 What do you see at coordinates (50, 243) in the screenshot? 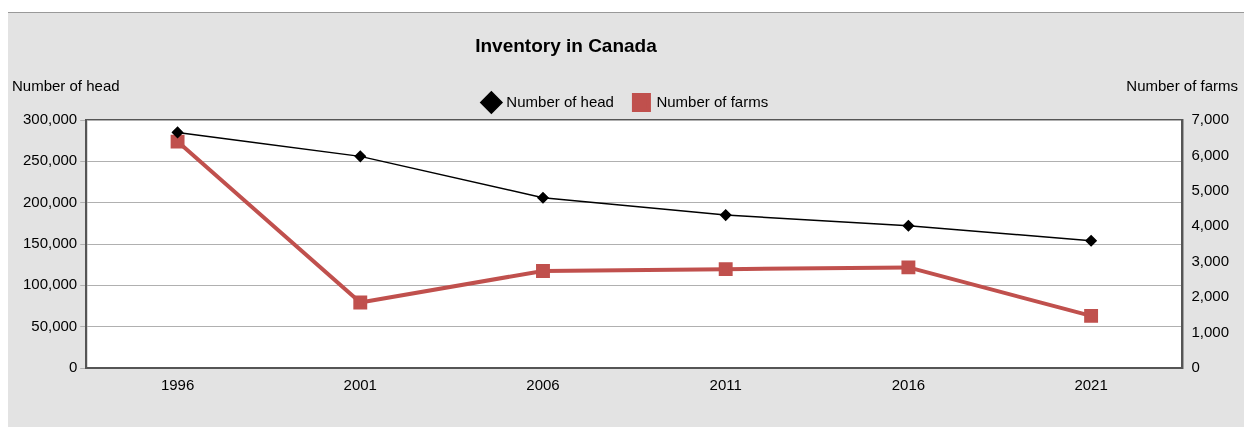
I see `y-tick-label: 150,000` at bounding box center [50, 243].